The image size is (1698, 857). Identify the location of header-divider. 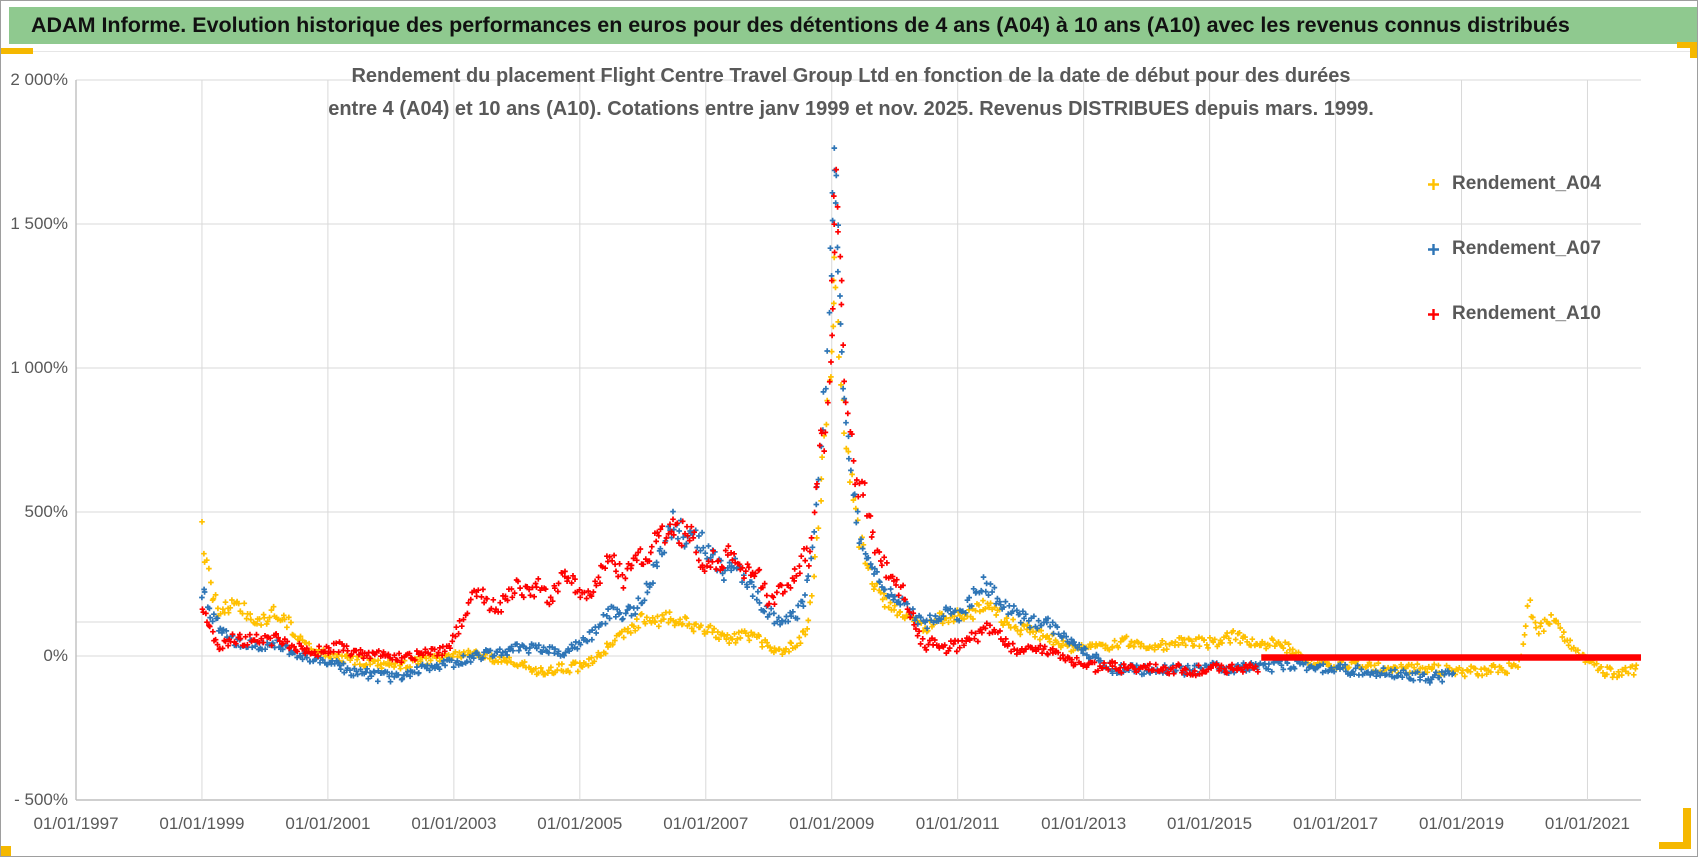
(849, 51).